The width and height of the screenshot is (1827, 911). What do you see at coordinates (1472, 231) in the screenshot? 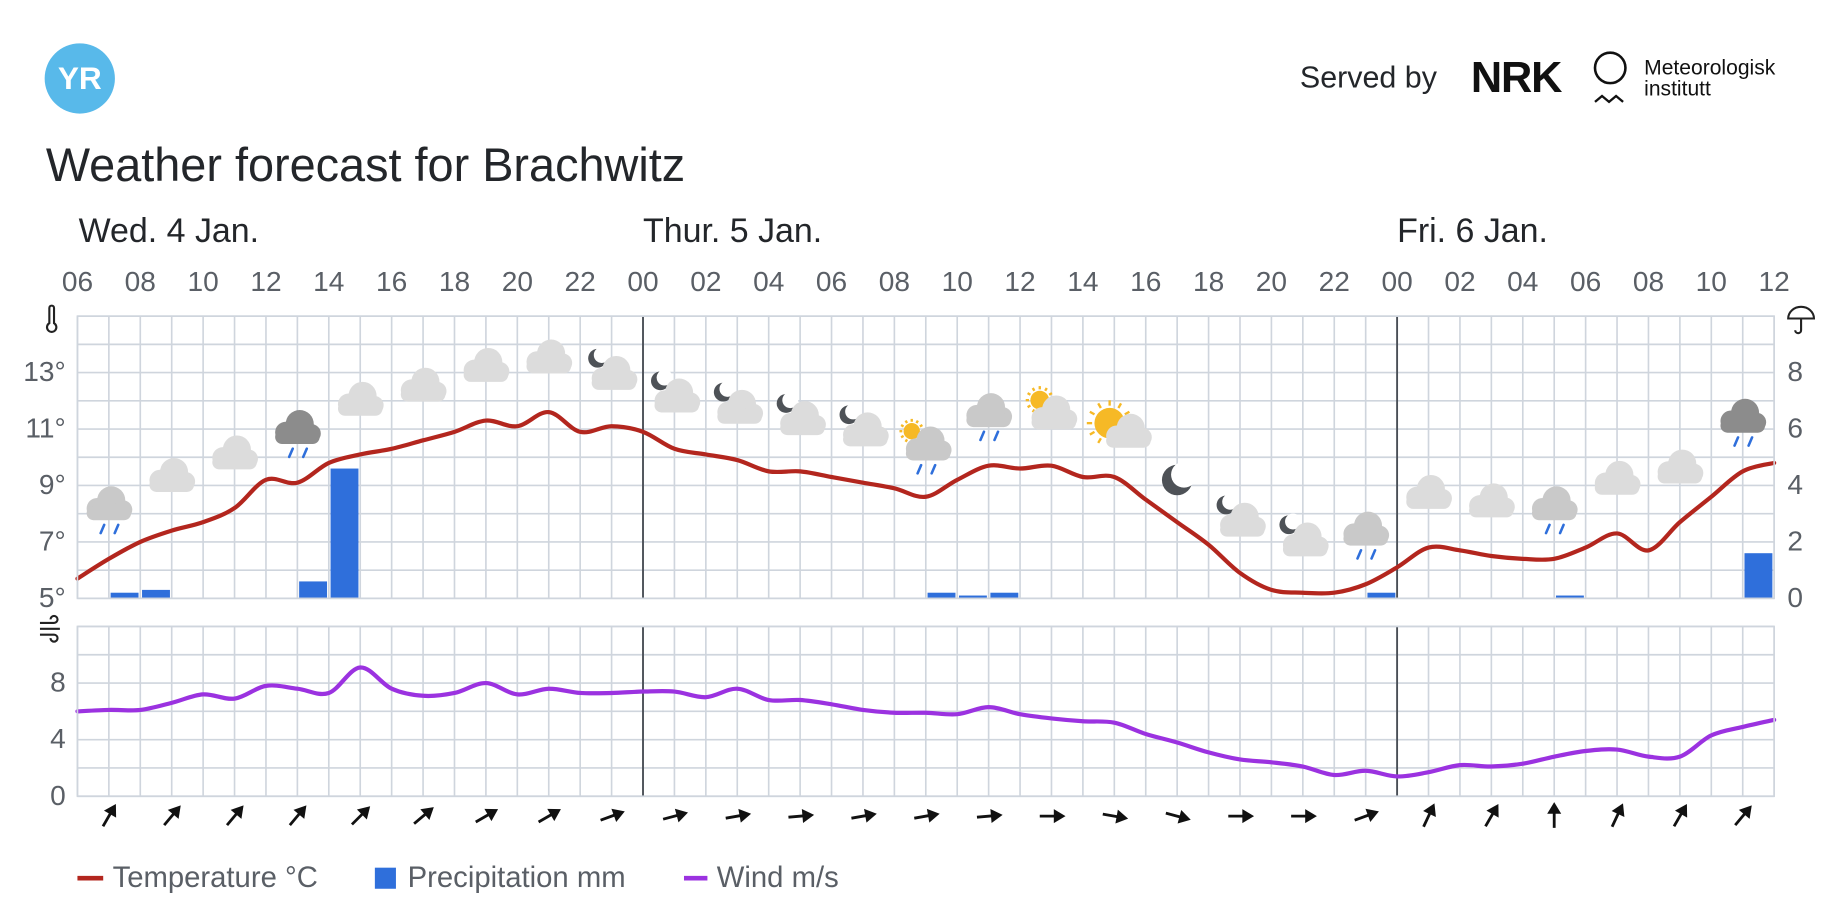
I see `day-label: Fri. 6 Jan.` at bounding box center [1472, 231].